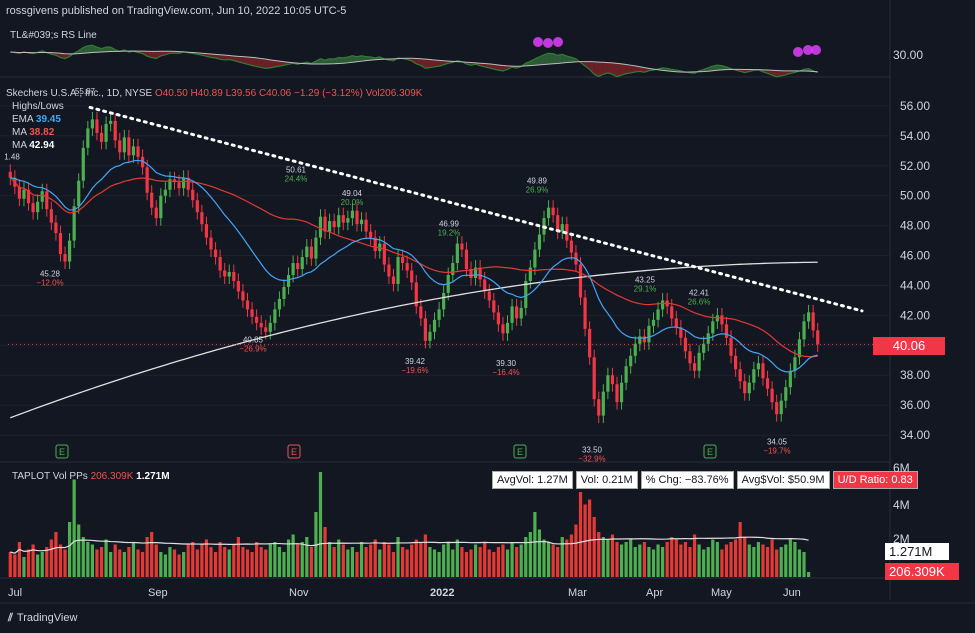 The image size is (975, 633). What do you see at coordinates (901, 505) in the screenshot?
I see `vol-axis-4m: 4M` at bounding box center [901, 505].